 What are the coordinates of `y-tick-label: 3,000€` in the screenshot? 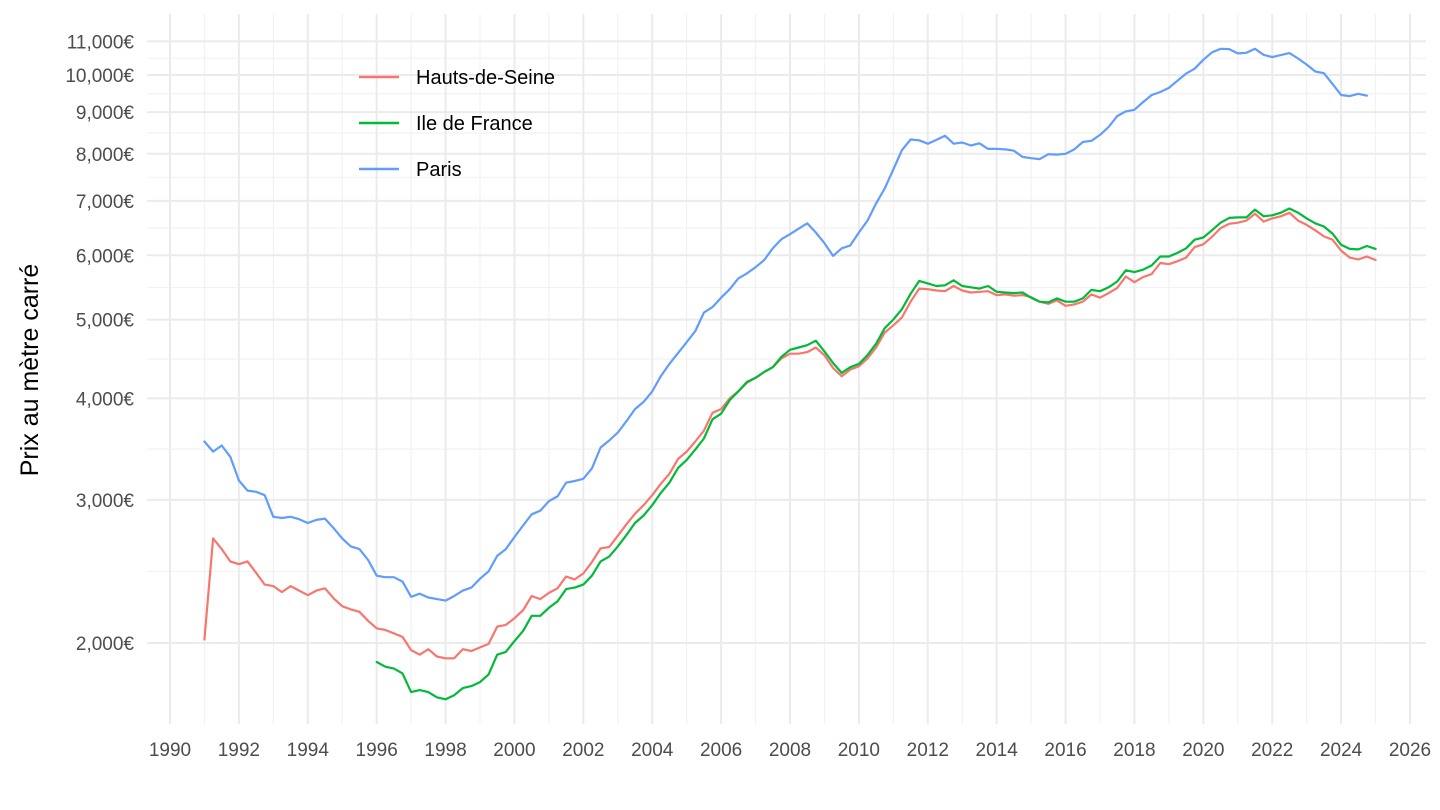 It's located at (105, 501).